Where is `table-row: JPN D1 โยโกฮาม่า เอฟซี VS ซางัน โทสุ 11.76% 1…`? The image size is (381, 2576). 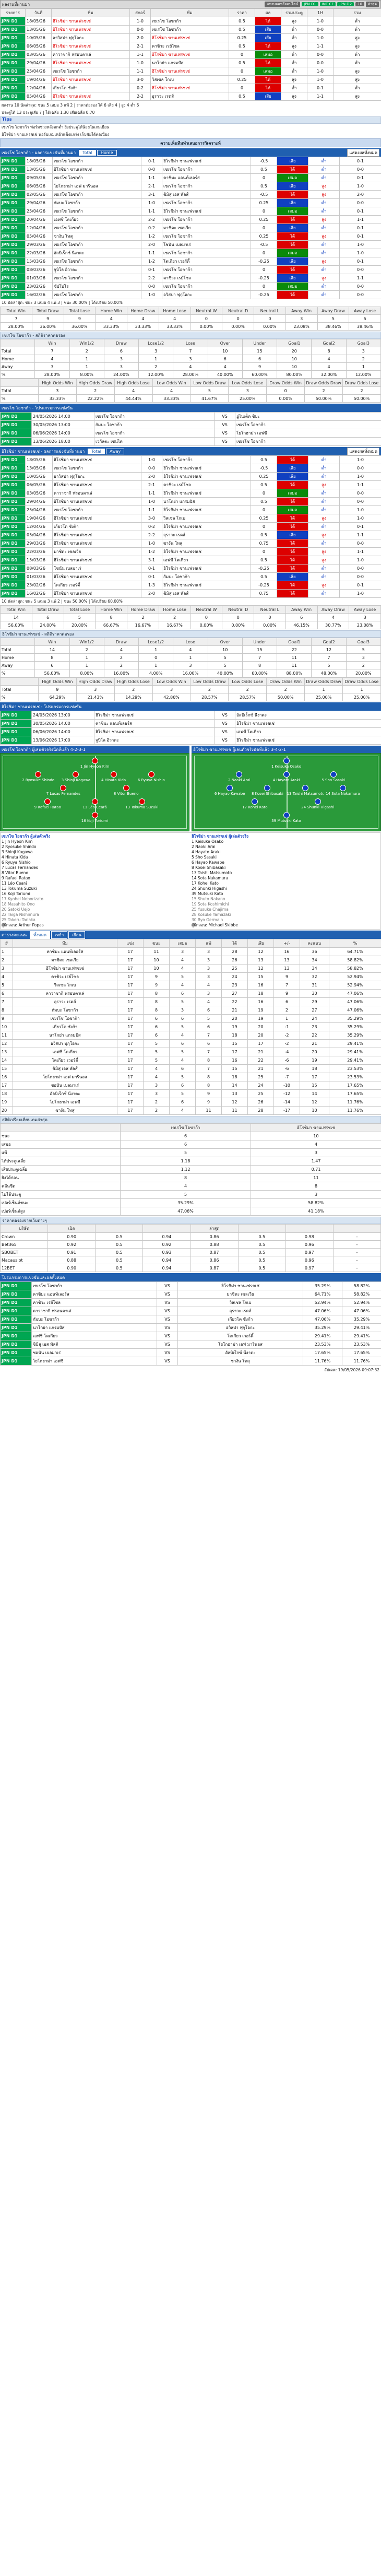
table-row: JPN D1 โยโกฮาม่า เอฟซี VS ซางัน โทสุ 11.76% 1… is located at coordinates (190, 1361).